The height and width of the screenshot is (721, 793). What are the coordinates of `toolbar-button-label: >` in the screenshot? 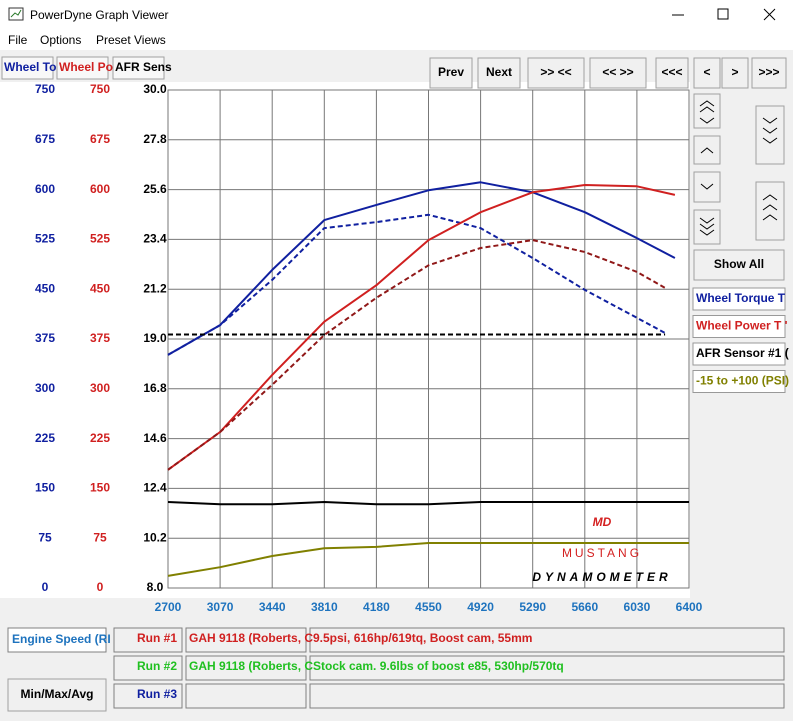 It's located at (734, 72).